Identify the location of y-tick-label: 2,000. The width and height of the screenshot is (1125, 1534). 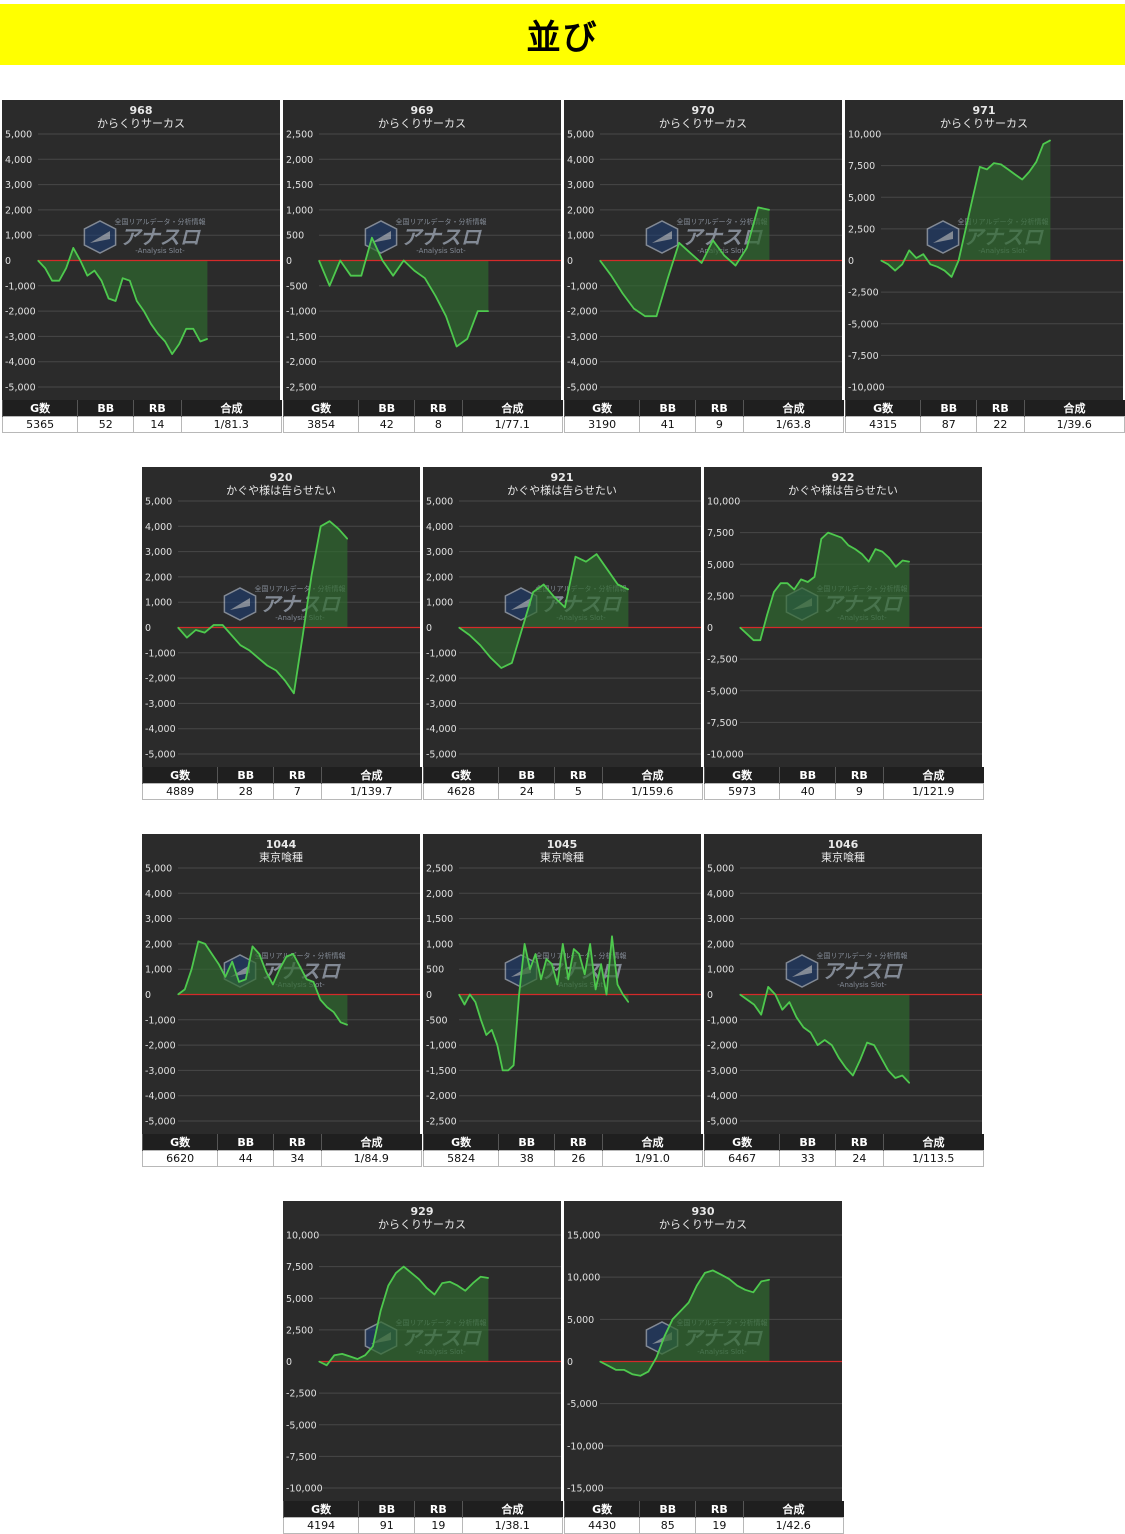
(18, 210).